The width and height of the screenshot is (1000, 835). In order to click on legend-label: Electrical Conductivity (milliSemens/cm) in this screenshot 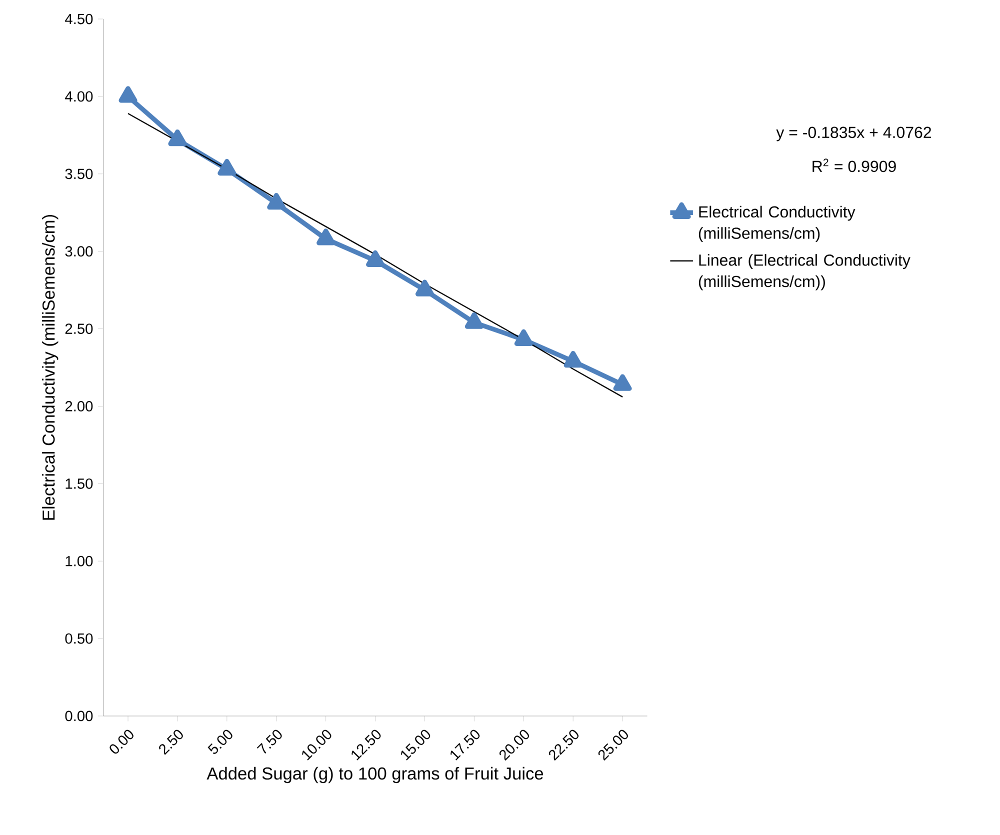, I will do `click(777, 224)`.